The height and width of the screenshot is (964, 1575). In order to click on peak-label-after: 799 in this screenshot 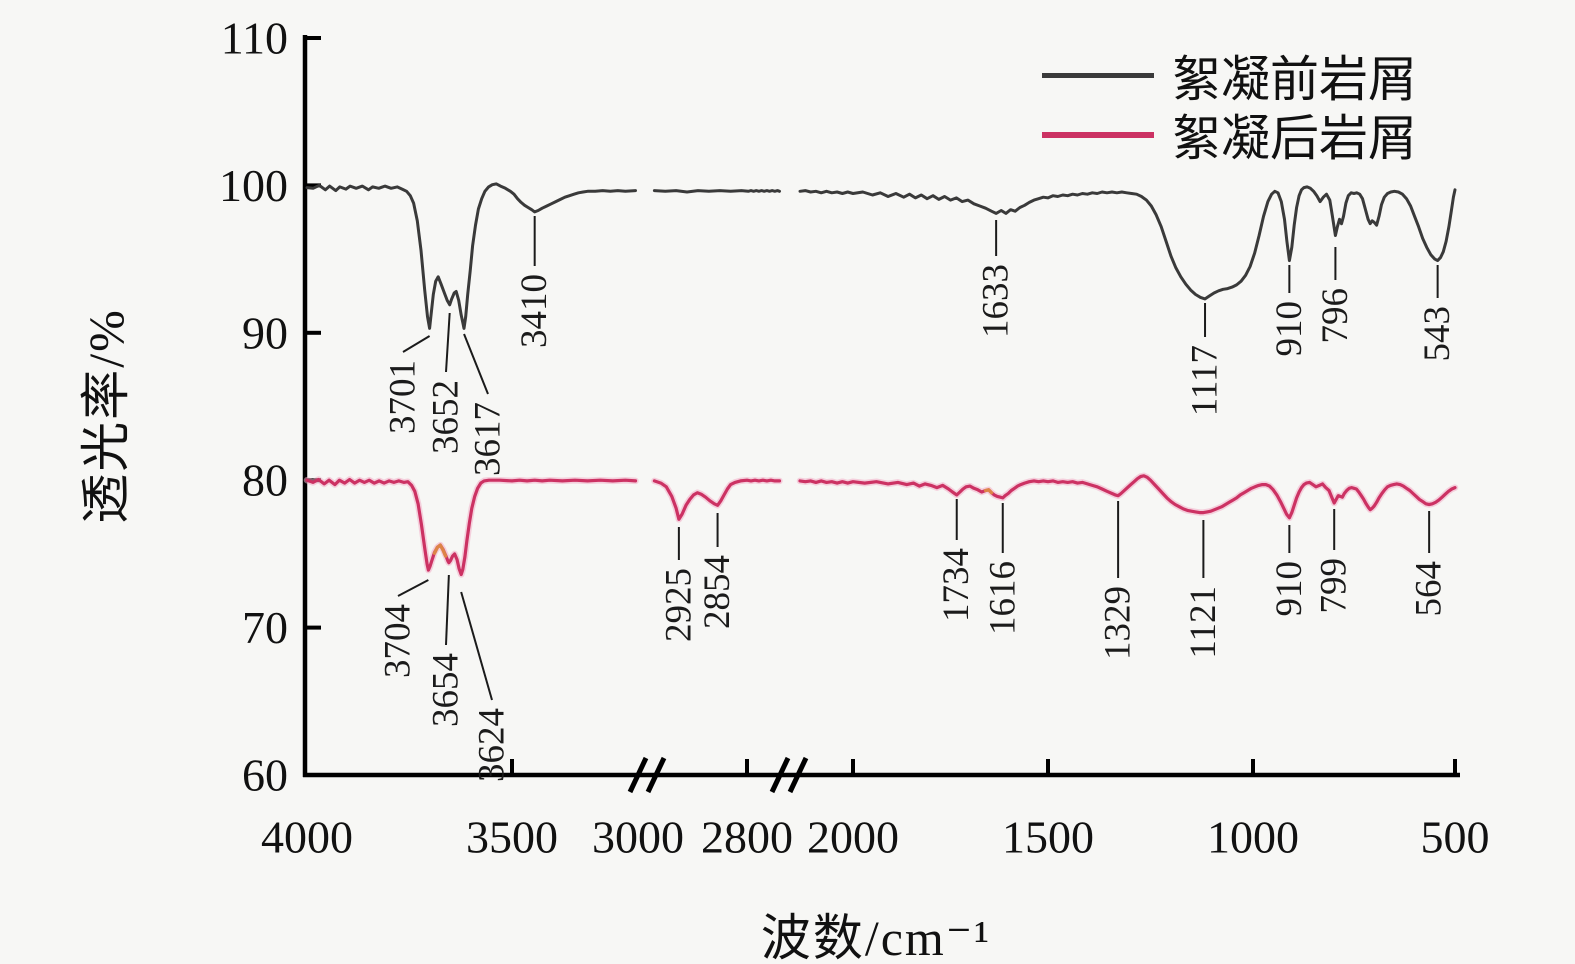, I will do `click(1334, 586)`.